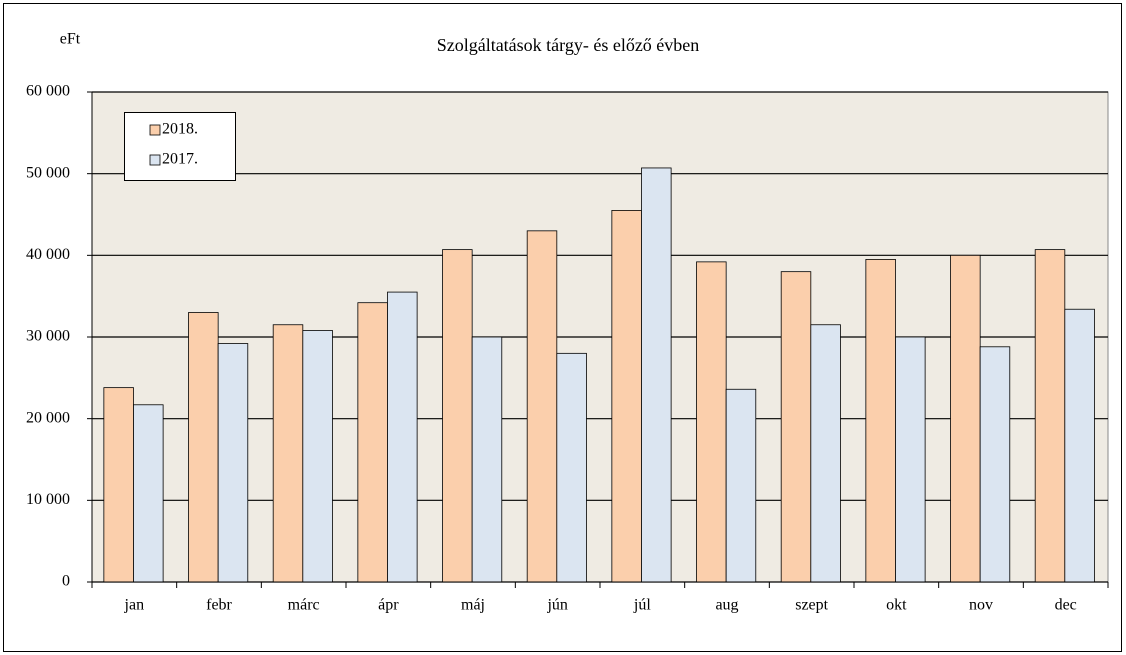 The width and height of the screenshot is (1126, 655). I want to click on legend-box, so click(180, 146).